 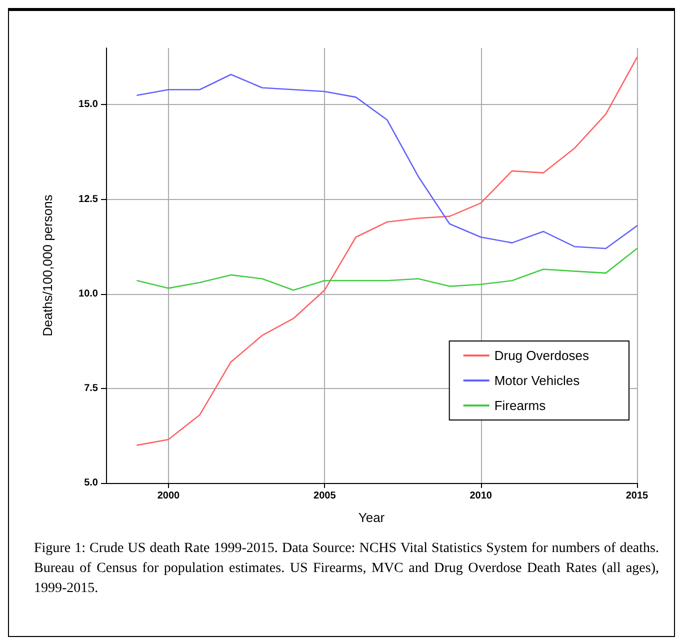 I want to click on legend-label: Firearms, so click(x=520, y=405).